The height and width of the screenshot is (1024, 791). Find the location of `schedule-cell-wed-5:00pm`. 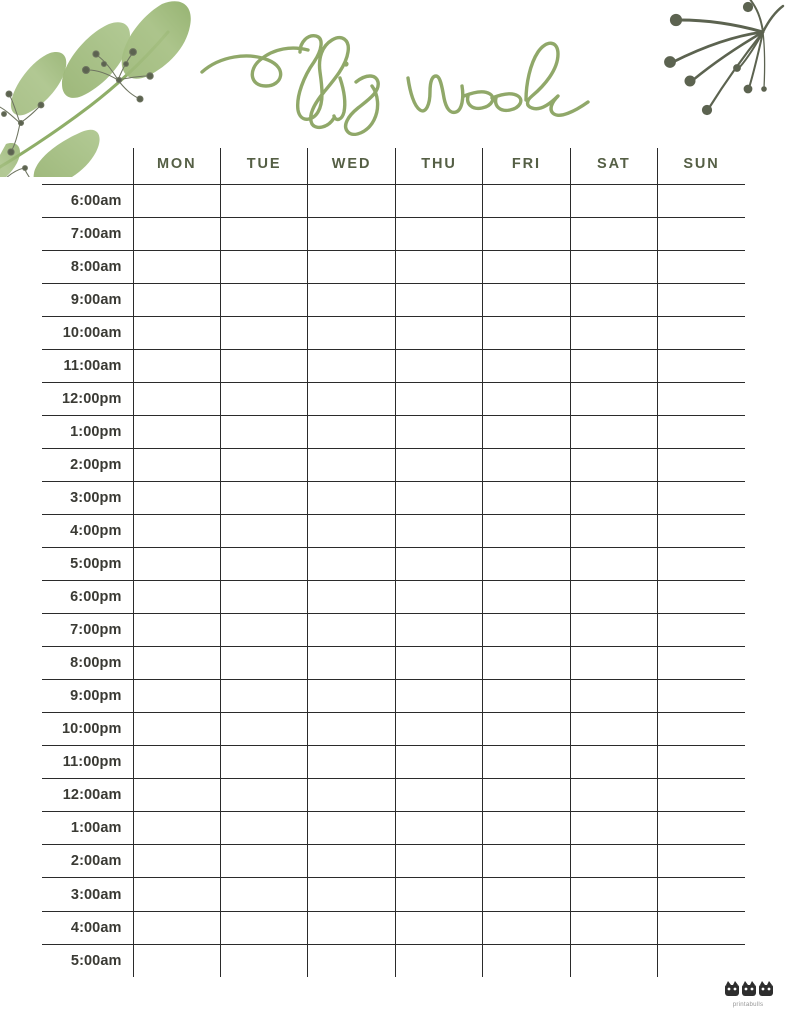

schedule-cell-wed-5:00pm is located at coordinates (351, 564).